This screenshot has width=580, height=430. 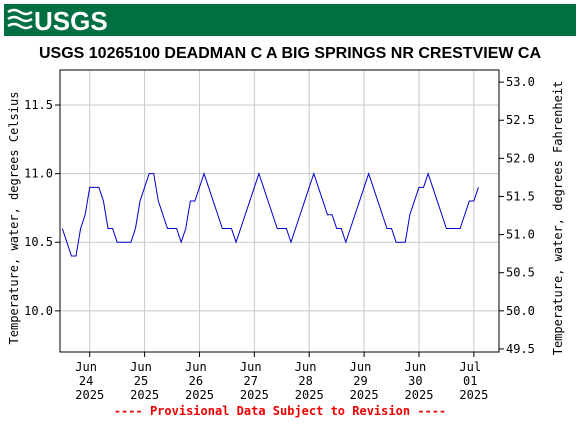 What do you see at coordinates (520, 235) in the screenshot?
I see `y2-tick-label: 51.0` at bounding box center [520, 235].